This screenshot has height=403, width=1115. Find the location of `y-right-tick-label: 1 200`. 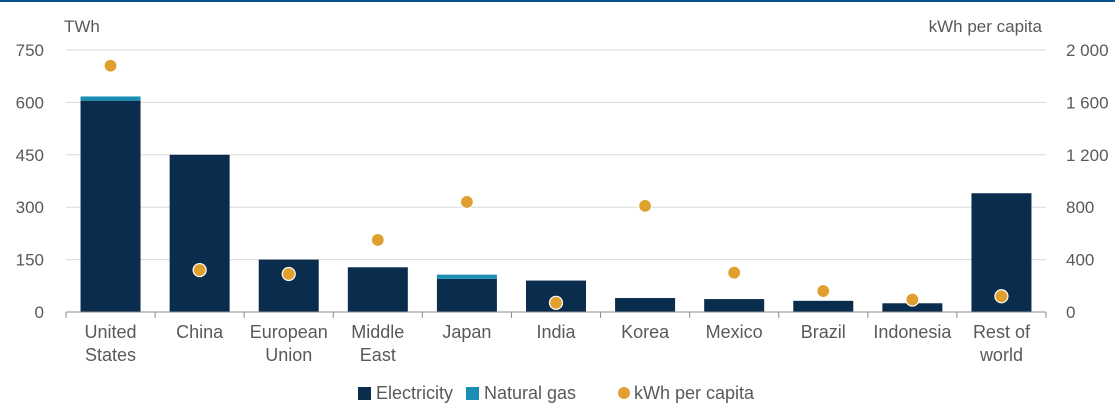

y-right-tick-label: 1 200 is located at coordinates (1087, 155).